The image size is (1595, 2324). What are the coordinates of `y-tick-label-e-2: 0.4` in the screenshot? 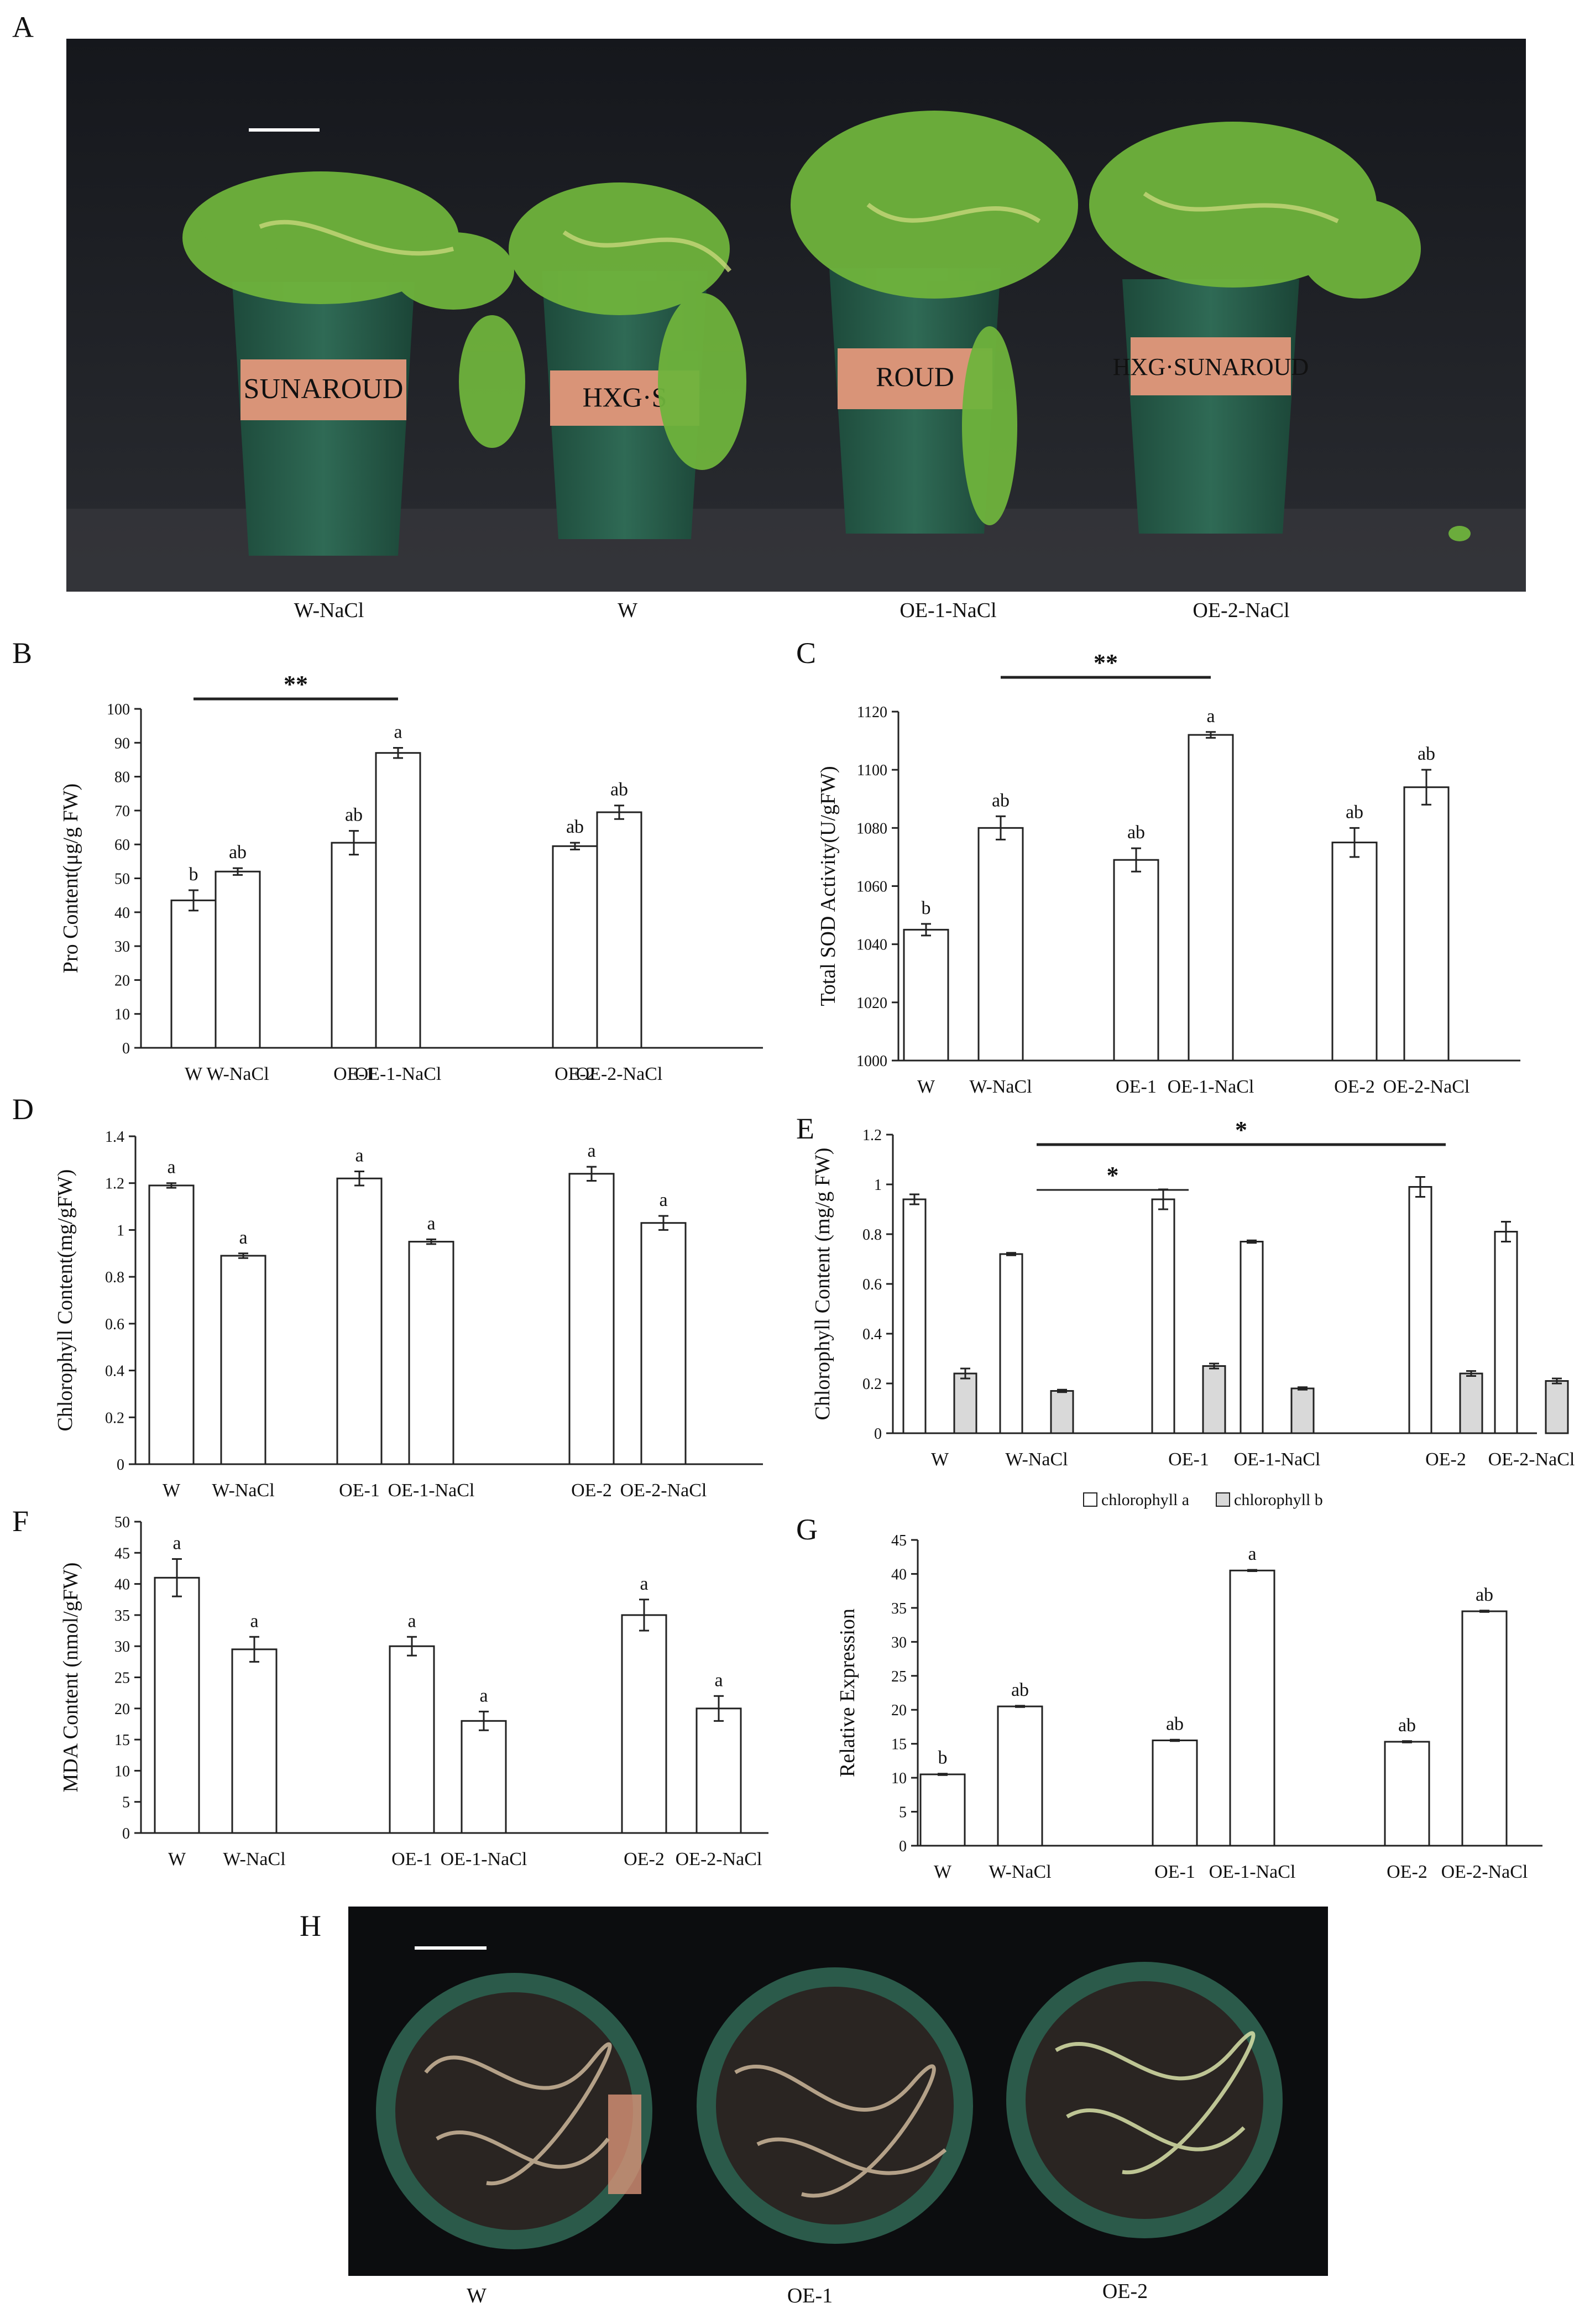 It's located at (872, 1334).